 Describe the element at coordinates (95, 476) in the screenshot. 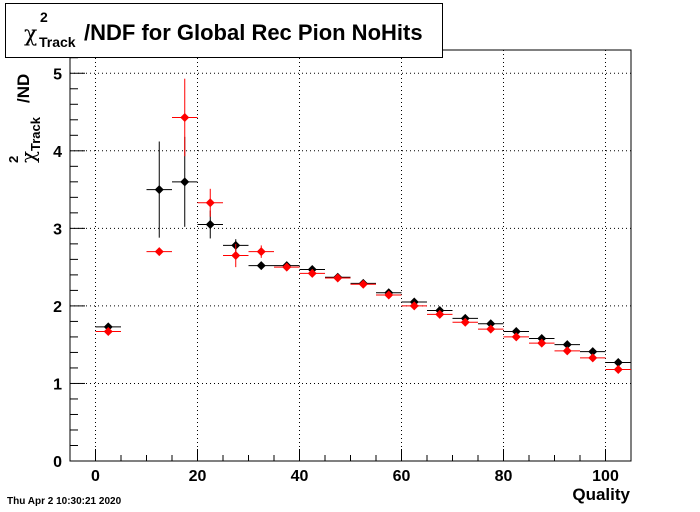

I see `x-tick-label: 0` at that location.